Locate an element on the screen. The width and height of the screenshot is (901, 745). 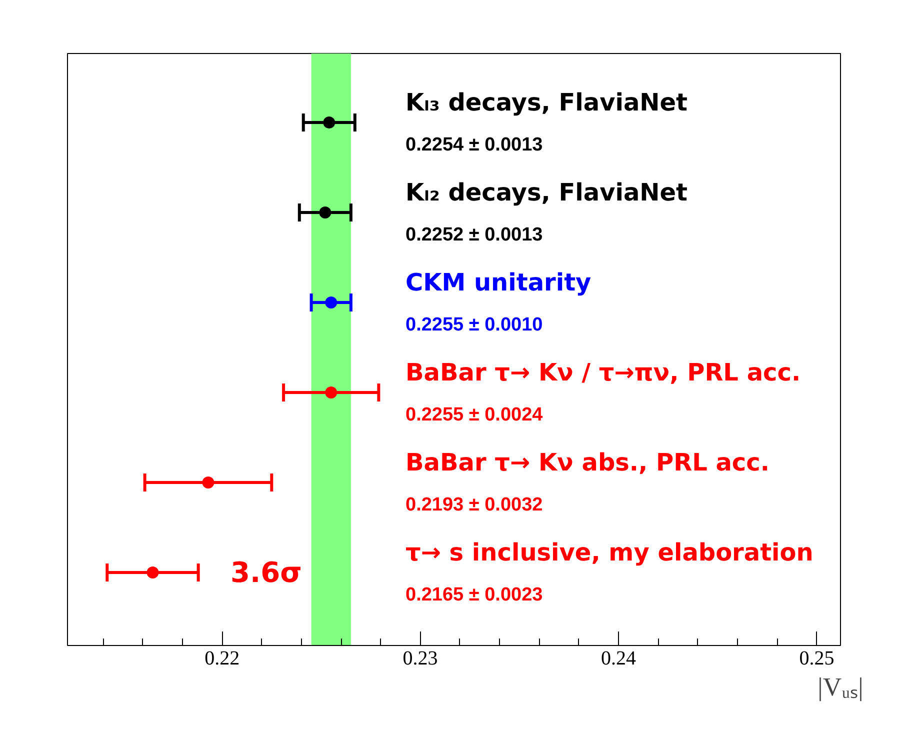
y-tick-label: τ→ s inclusive, my elaboration is located at coordinates (610, 552).